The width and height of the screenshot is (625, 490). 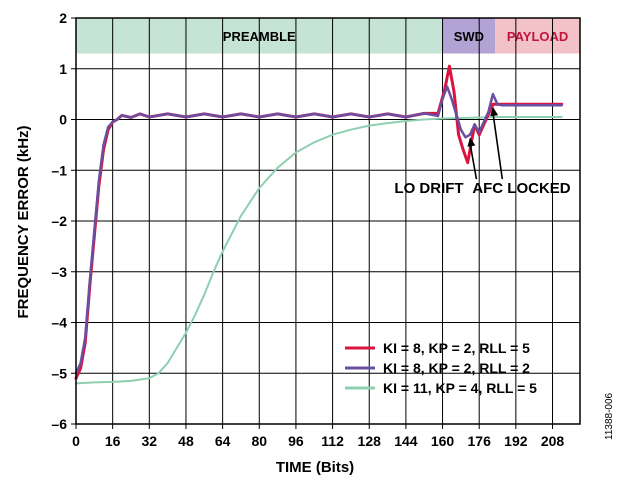 I want to click on x-tick-label: 96, so click(x=296, y=441).